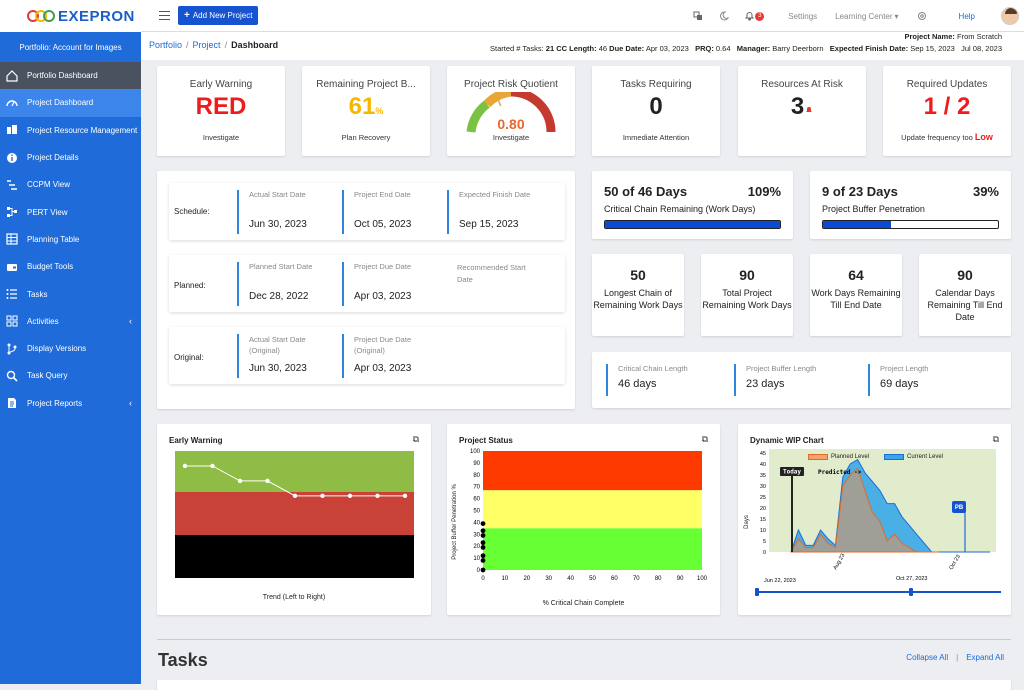 This screenshot has height=690, width=1024. Describe the element at coordinates (70, 239) in the screenshot. I see `sidebar-item-planning-table: Planning Table` at that location.